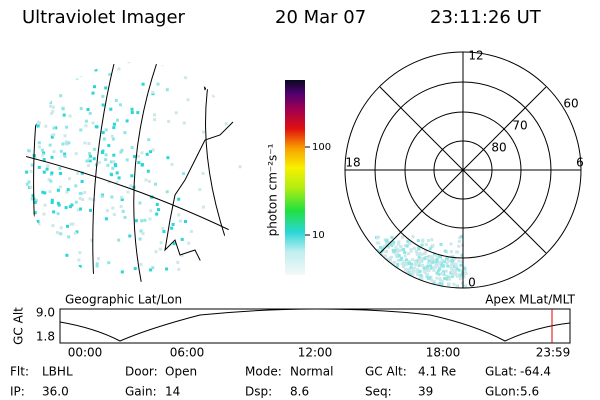  I want to click on status-label: GLon:, so click(502, 392).